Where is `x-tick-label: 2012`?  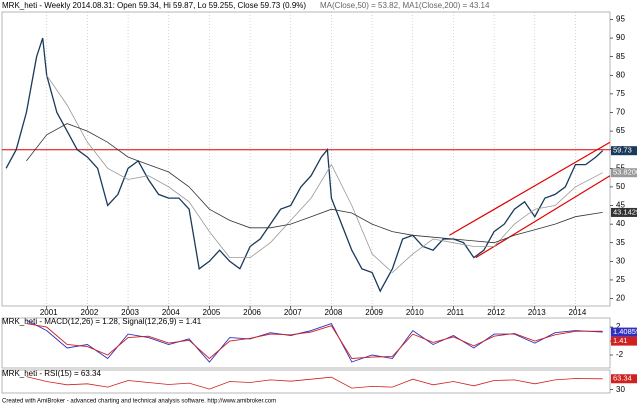
x-tick-label: 2012 is located at coordinates (496, 312).